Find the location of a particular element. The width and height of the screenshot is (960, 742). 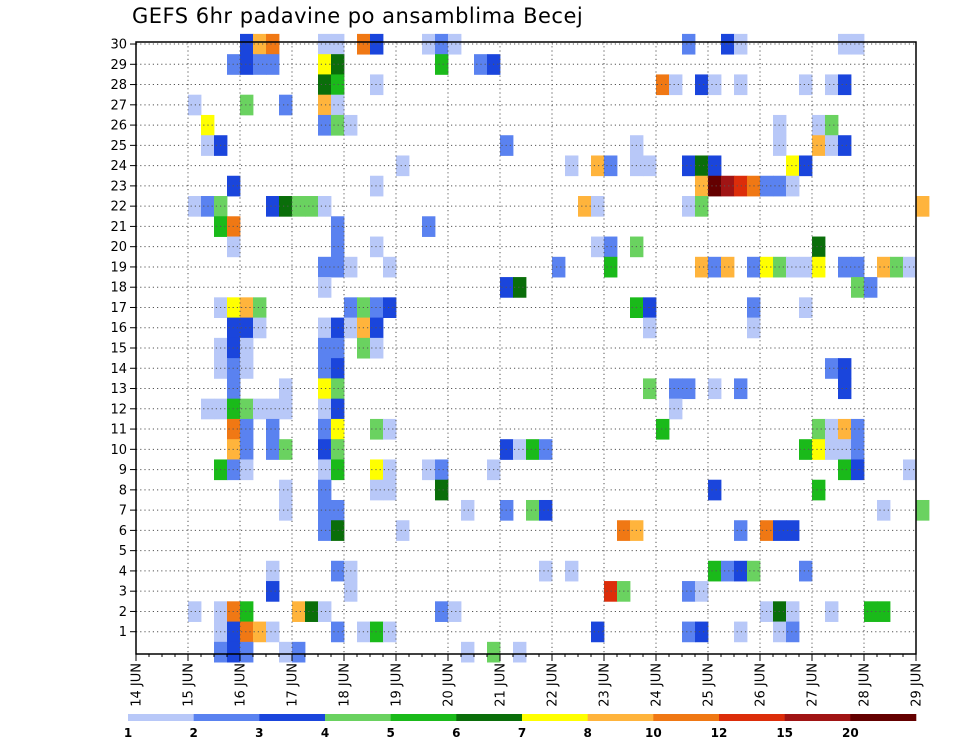

y-tick-label: 26 is located at coordinates (118, 126).